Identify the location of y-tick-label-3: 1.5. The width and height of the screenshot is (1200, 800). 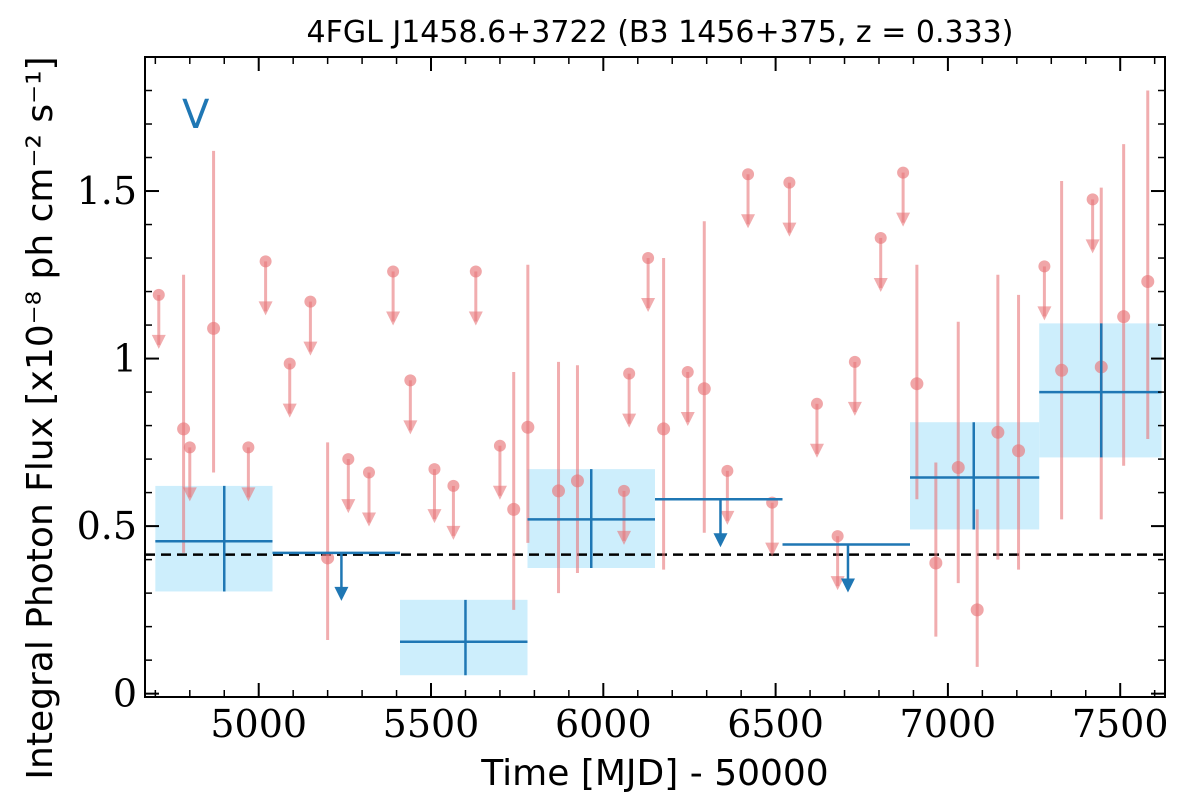
(107, 191).